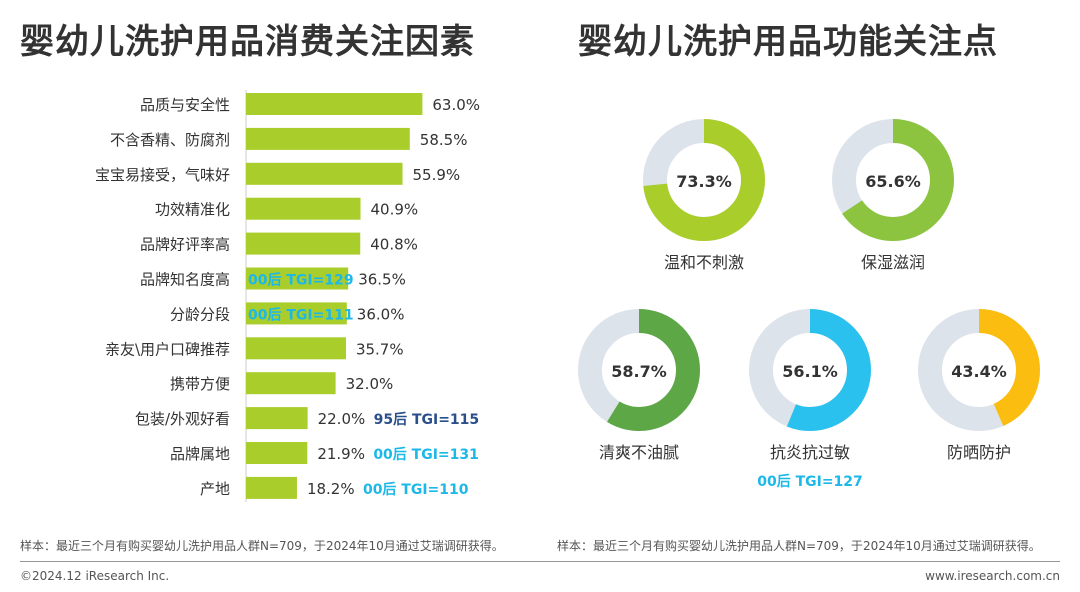  I want to click on bar-category-label: 品牌知名度高, so click(185, 280).